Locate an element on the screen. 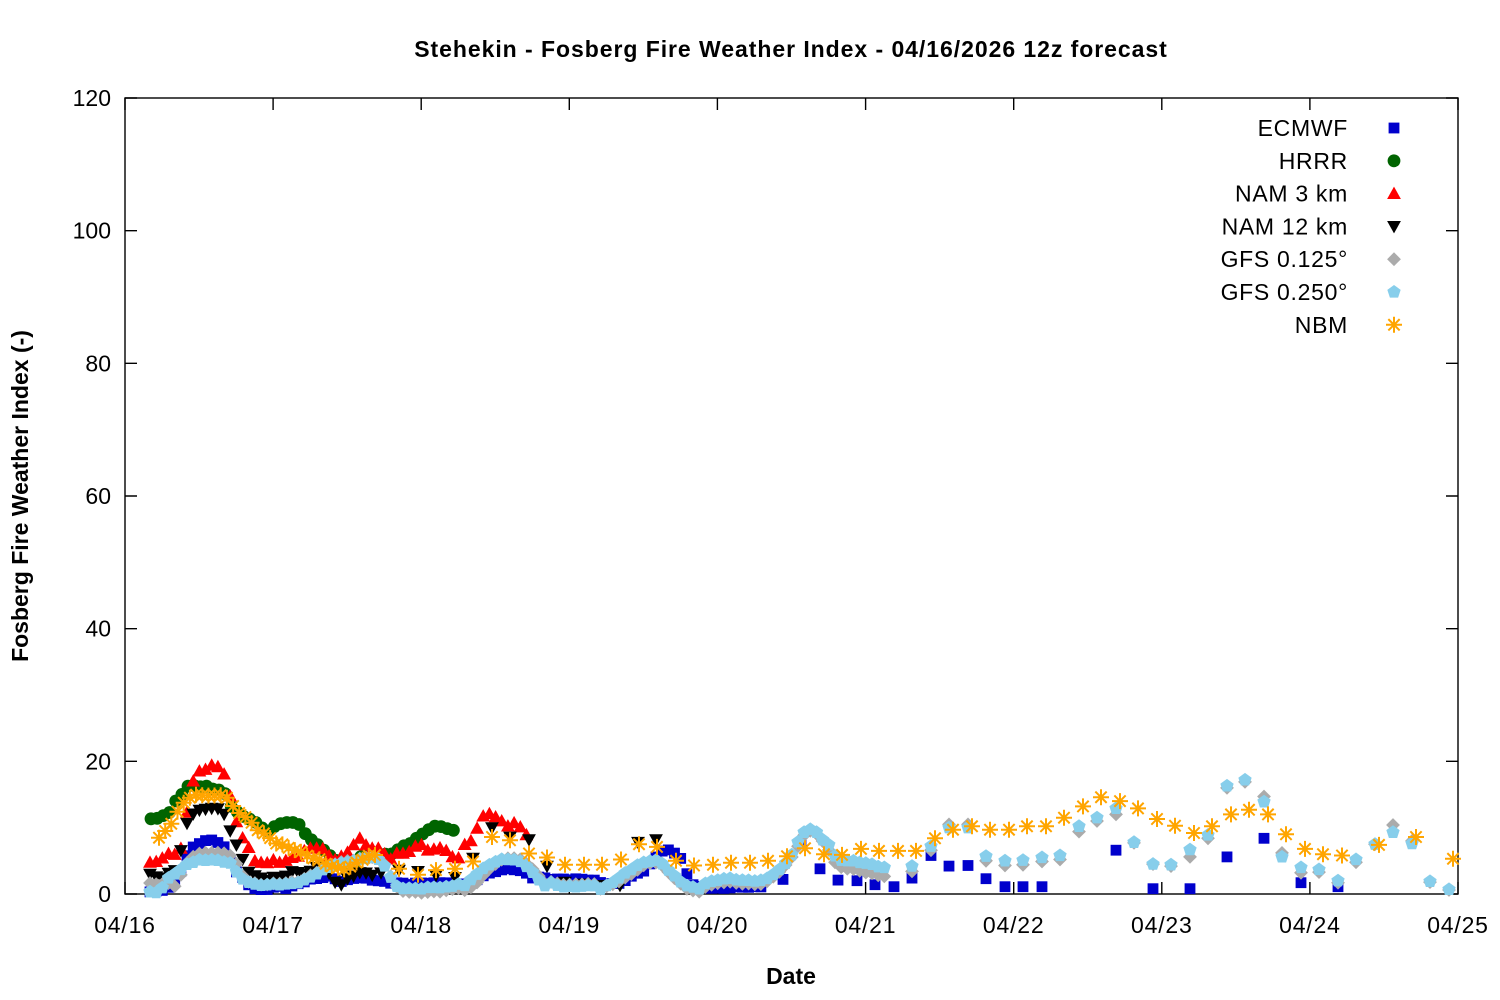 The width and height of the screenshot is (1500, 1000). svg-text: ECMWF is located at coordinates (1303, 128).